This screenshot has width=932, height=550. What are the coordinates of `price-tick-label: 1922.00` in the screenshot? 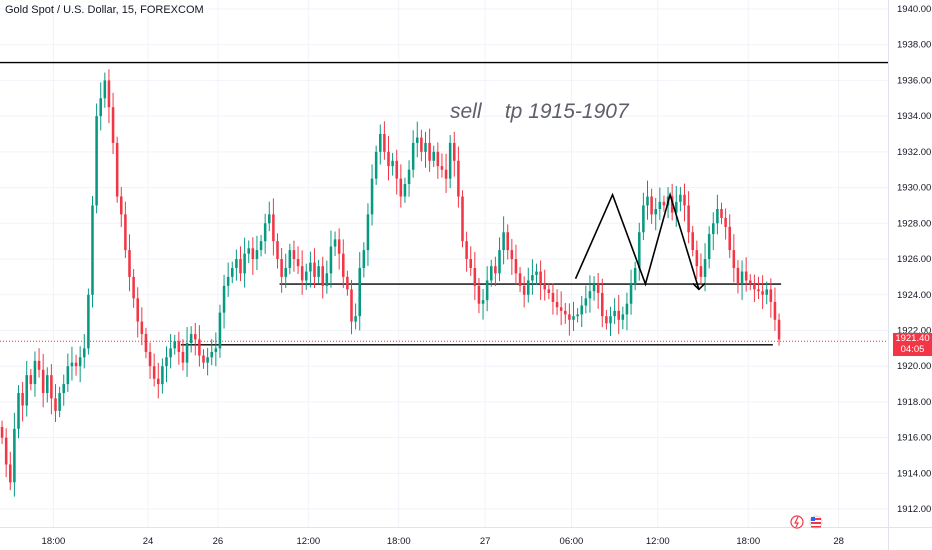 It's located at (914, 330).